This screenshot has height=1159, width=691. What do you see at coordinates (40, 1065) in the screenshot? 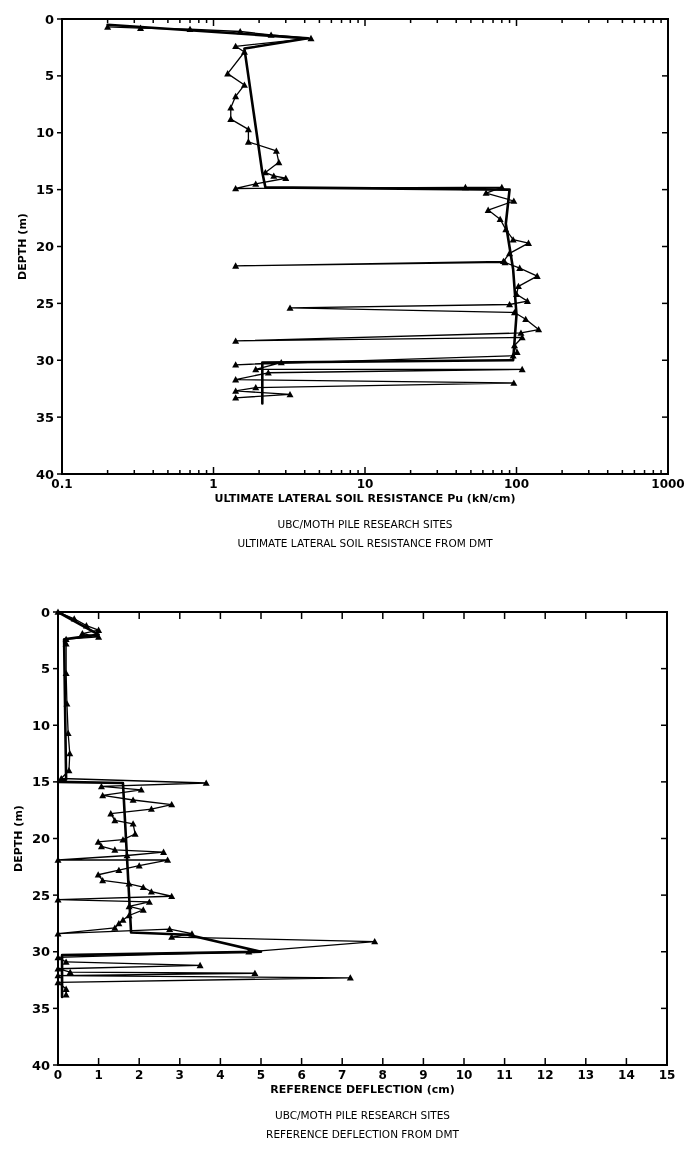
I see `y-tick-label: 40` at bounding box center [40, 1065].